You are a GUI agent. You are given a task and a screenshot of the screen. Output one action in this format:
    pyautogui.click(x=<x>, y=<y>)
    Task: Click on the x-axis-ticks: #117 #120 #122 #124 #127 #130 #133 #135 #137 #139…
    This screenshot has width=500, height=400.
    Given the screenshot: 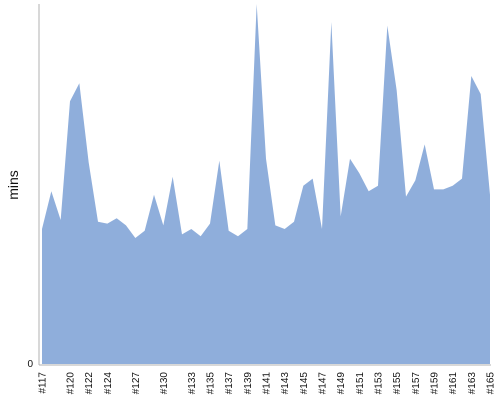 What is the action you would take?
    pyautogui.click(x=267, y=383)
    